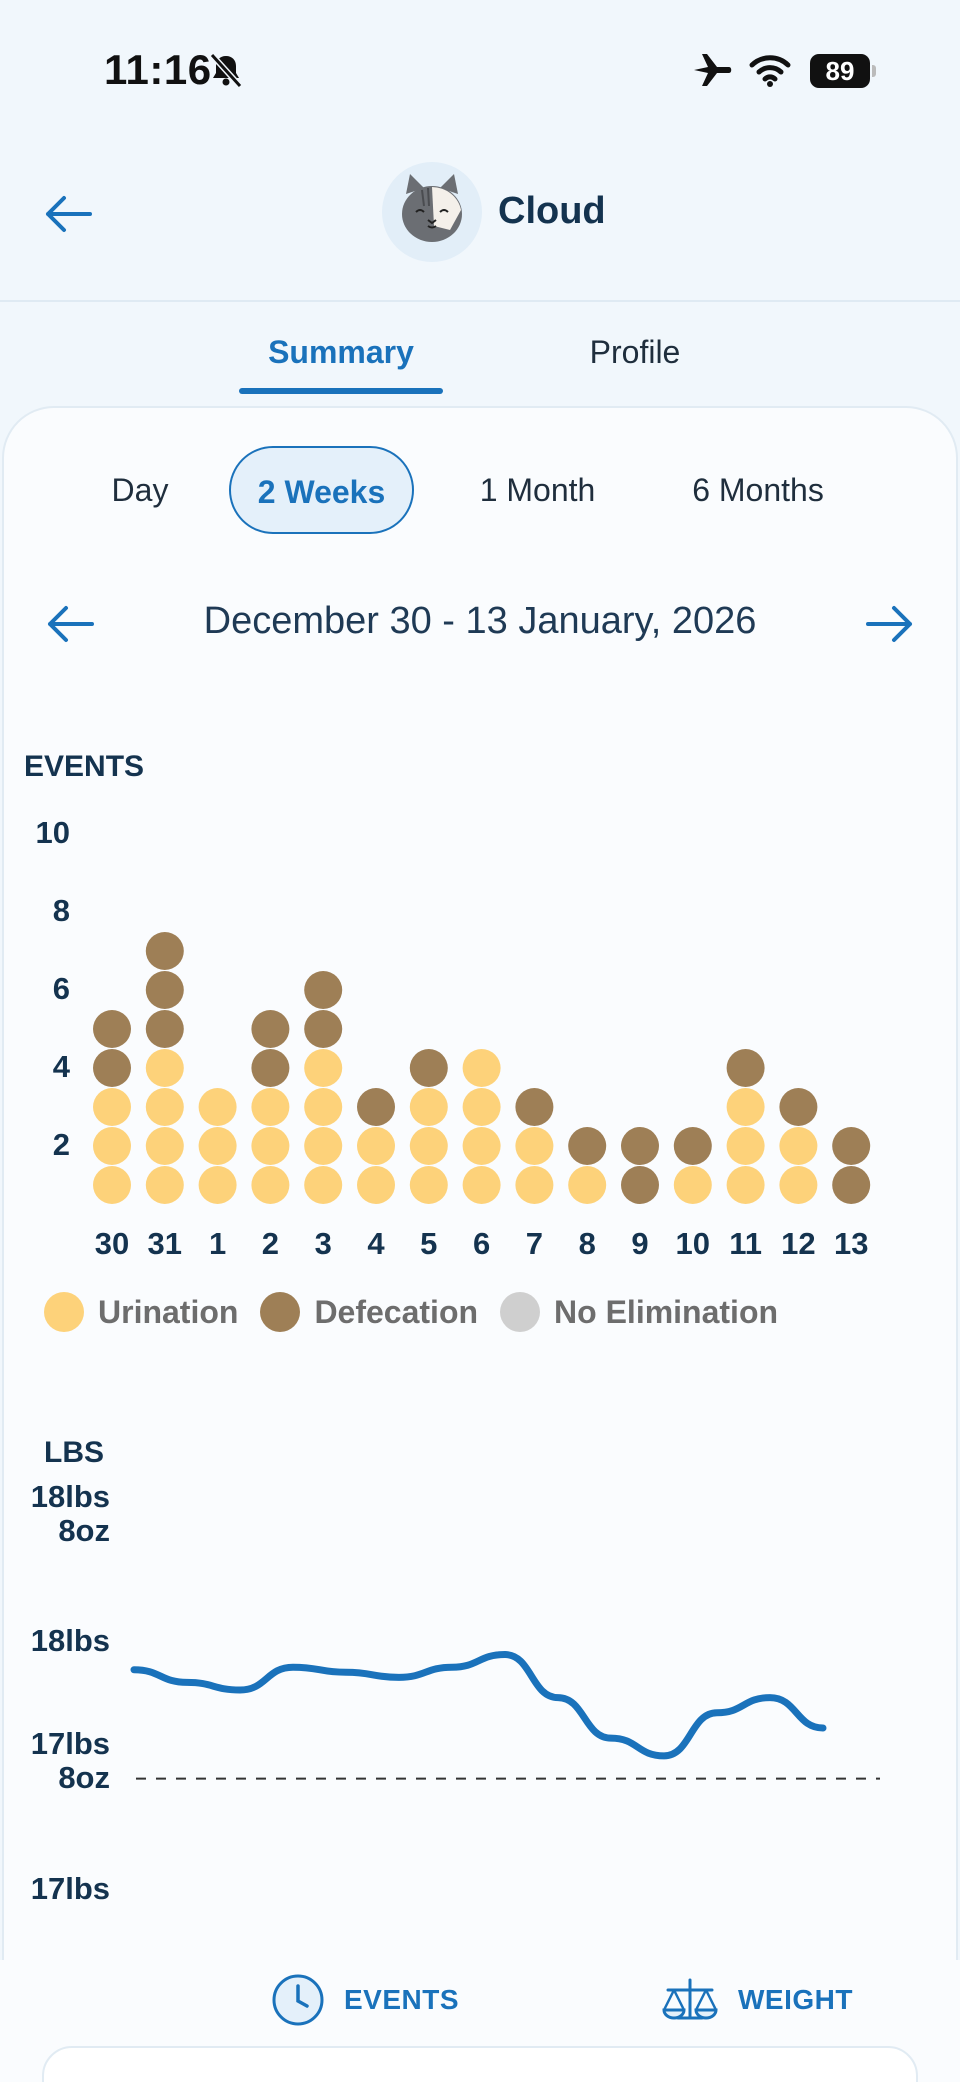  I want to click on range-2weeks-button: 2 Weeks, so click(321, 490).